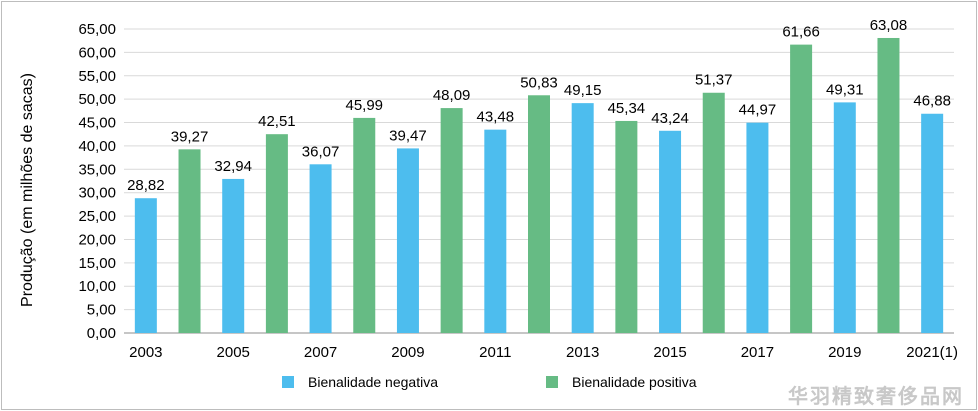  What do you see at coordinates (101, 333) in the screenshot?
I see `y-tick-label: 0,00` at bounding box center [101, 333].